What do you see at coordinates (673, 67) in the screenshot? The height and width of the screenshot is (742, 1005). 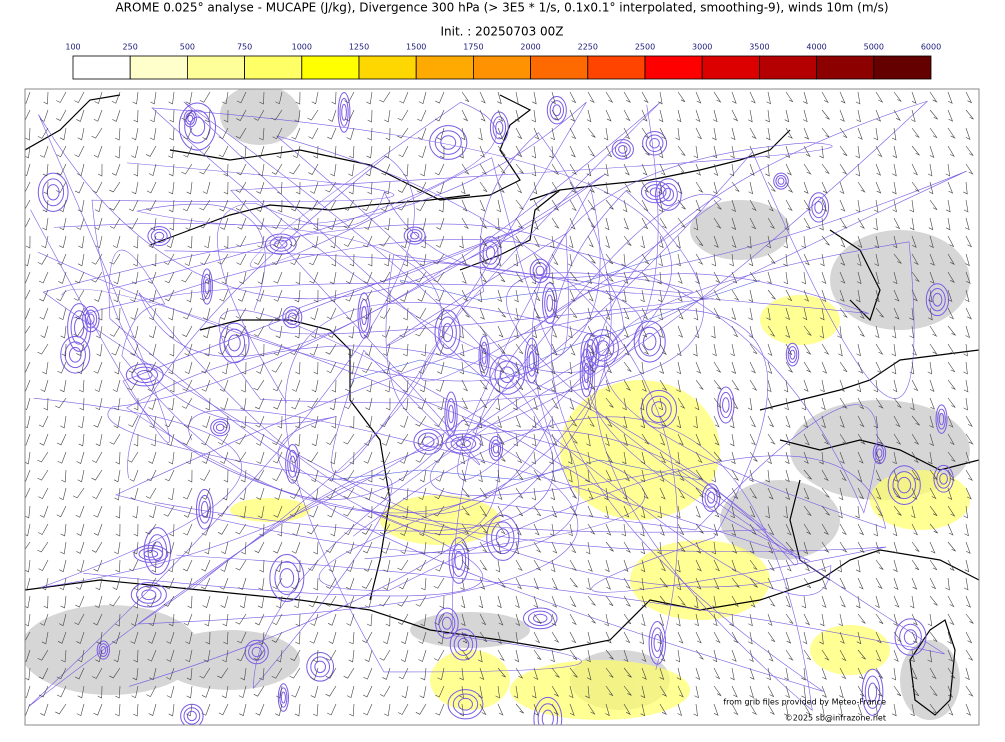 I see `colorbar-box` at bounding box center [673, 67].